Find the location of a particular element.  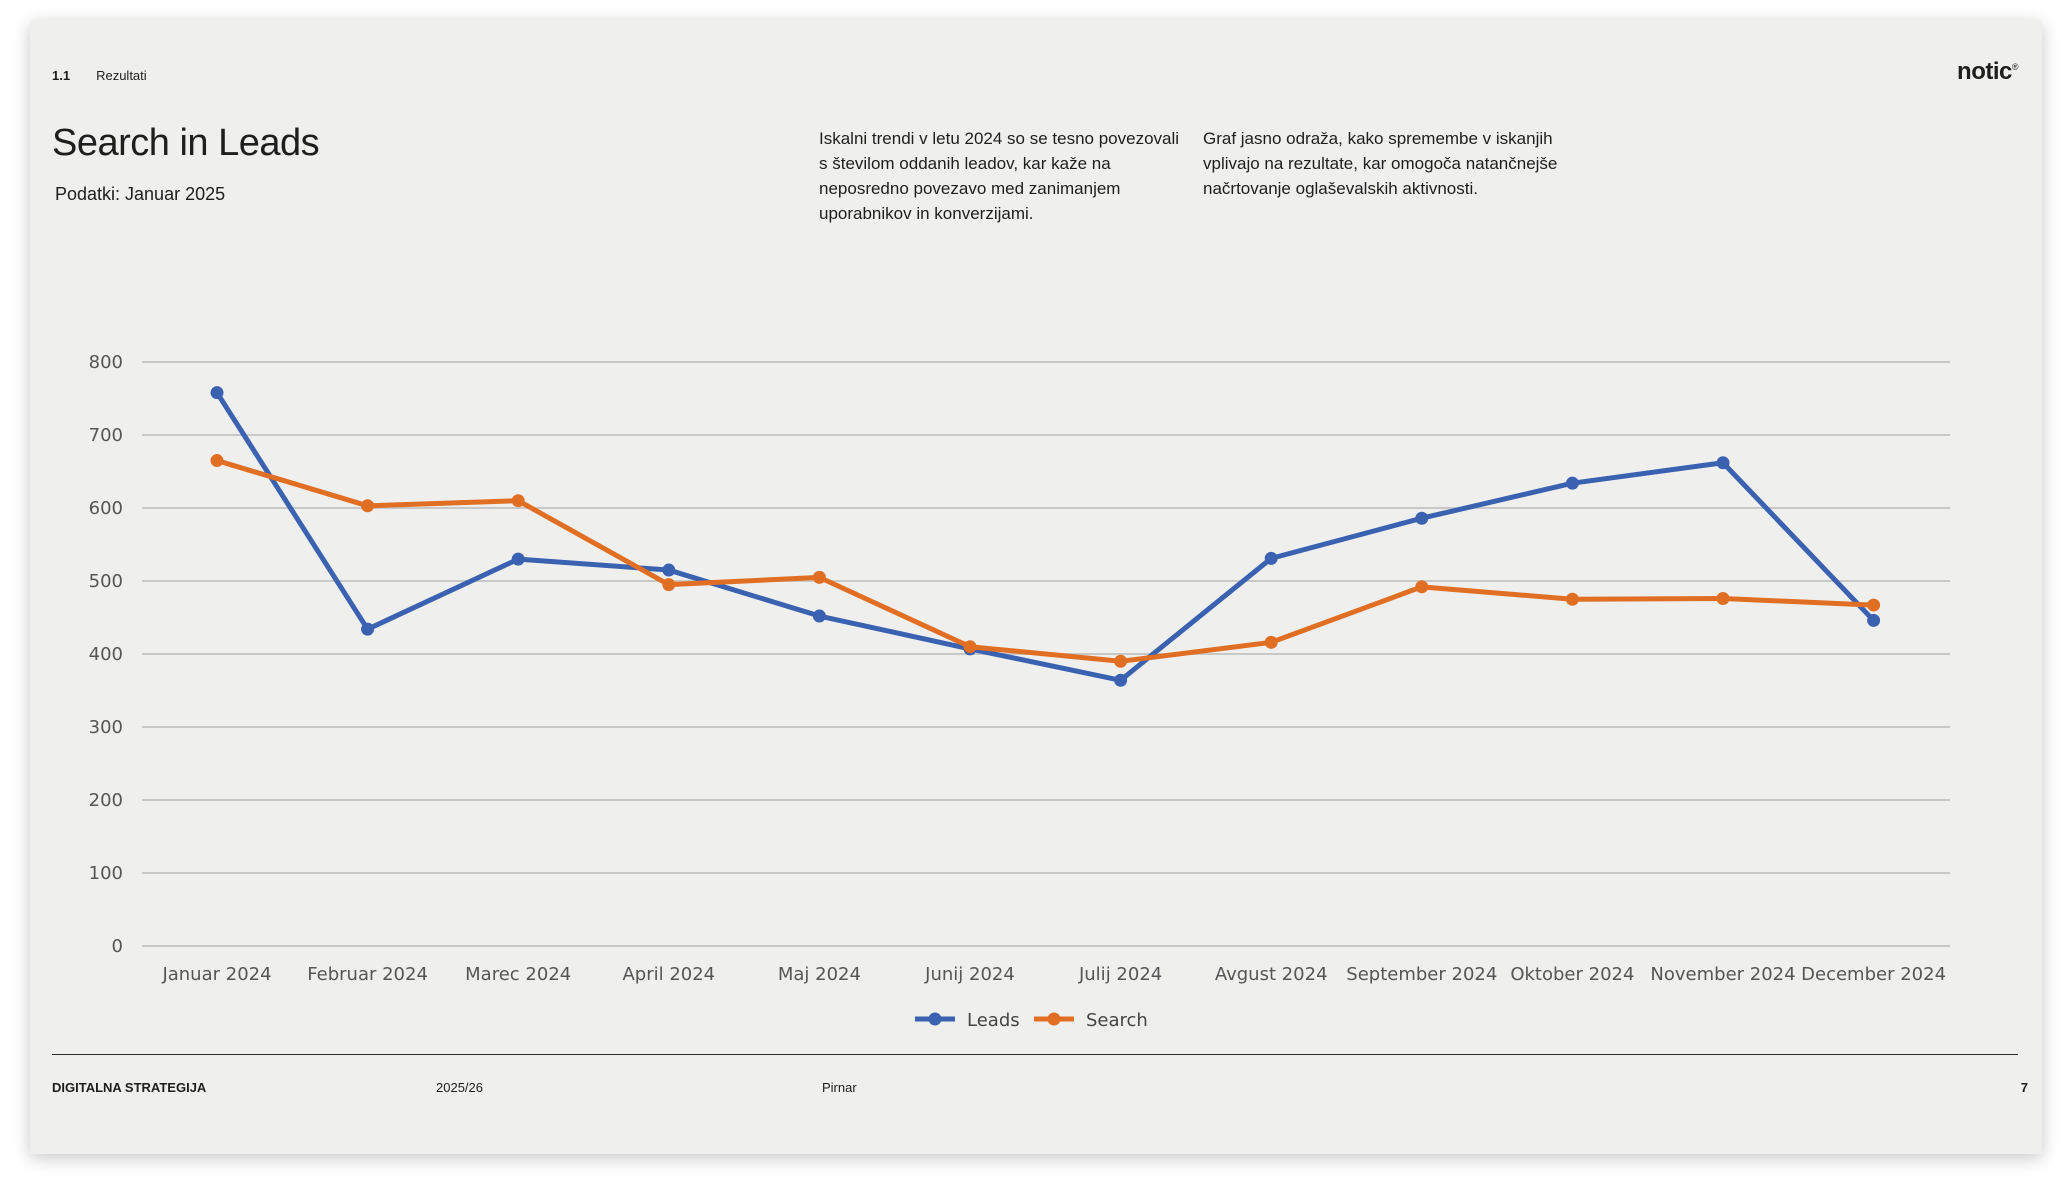

y-tick-label: 300 is located at coordinates (106, 727).